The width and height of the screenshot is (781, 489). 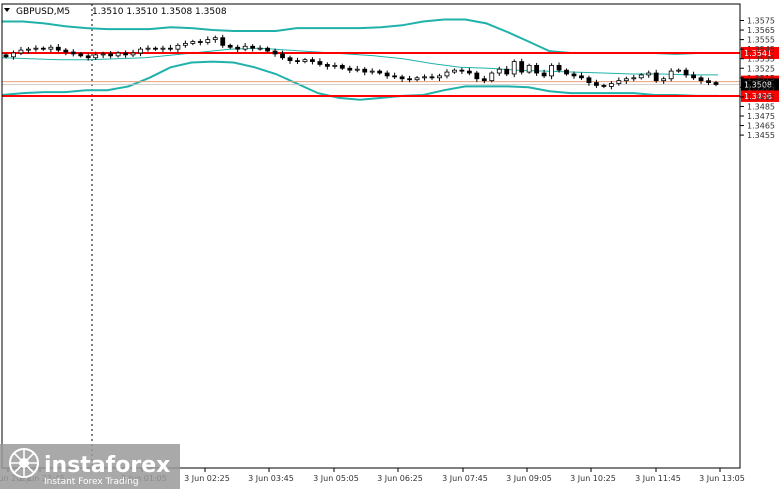 I want to click on bollinger-lower-band, so click(x=359, y=80).